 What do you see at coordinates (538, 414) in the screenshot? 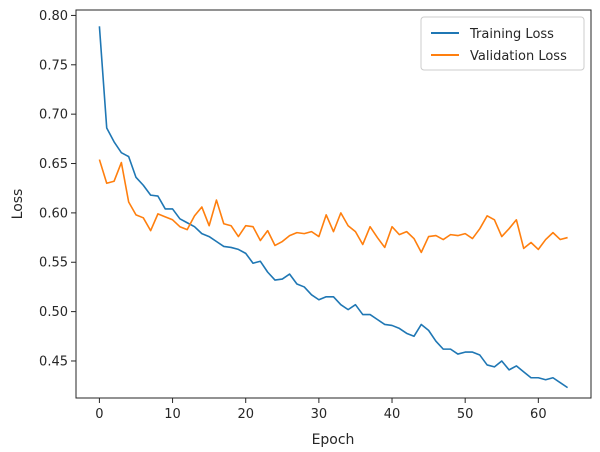
I see `x-tick-label: 60` at bounding box center [538, 414].